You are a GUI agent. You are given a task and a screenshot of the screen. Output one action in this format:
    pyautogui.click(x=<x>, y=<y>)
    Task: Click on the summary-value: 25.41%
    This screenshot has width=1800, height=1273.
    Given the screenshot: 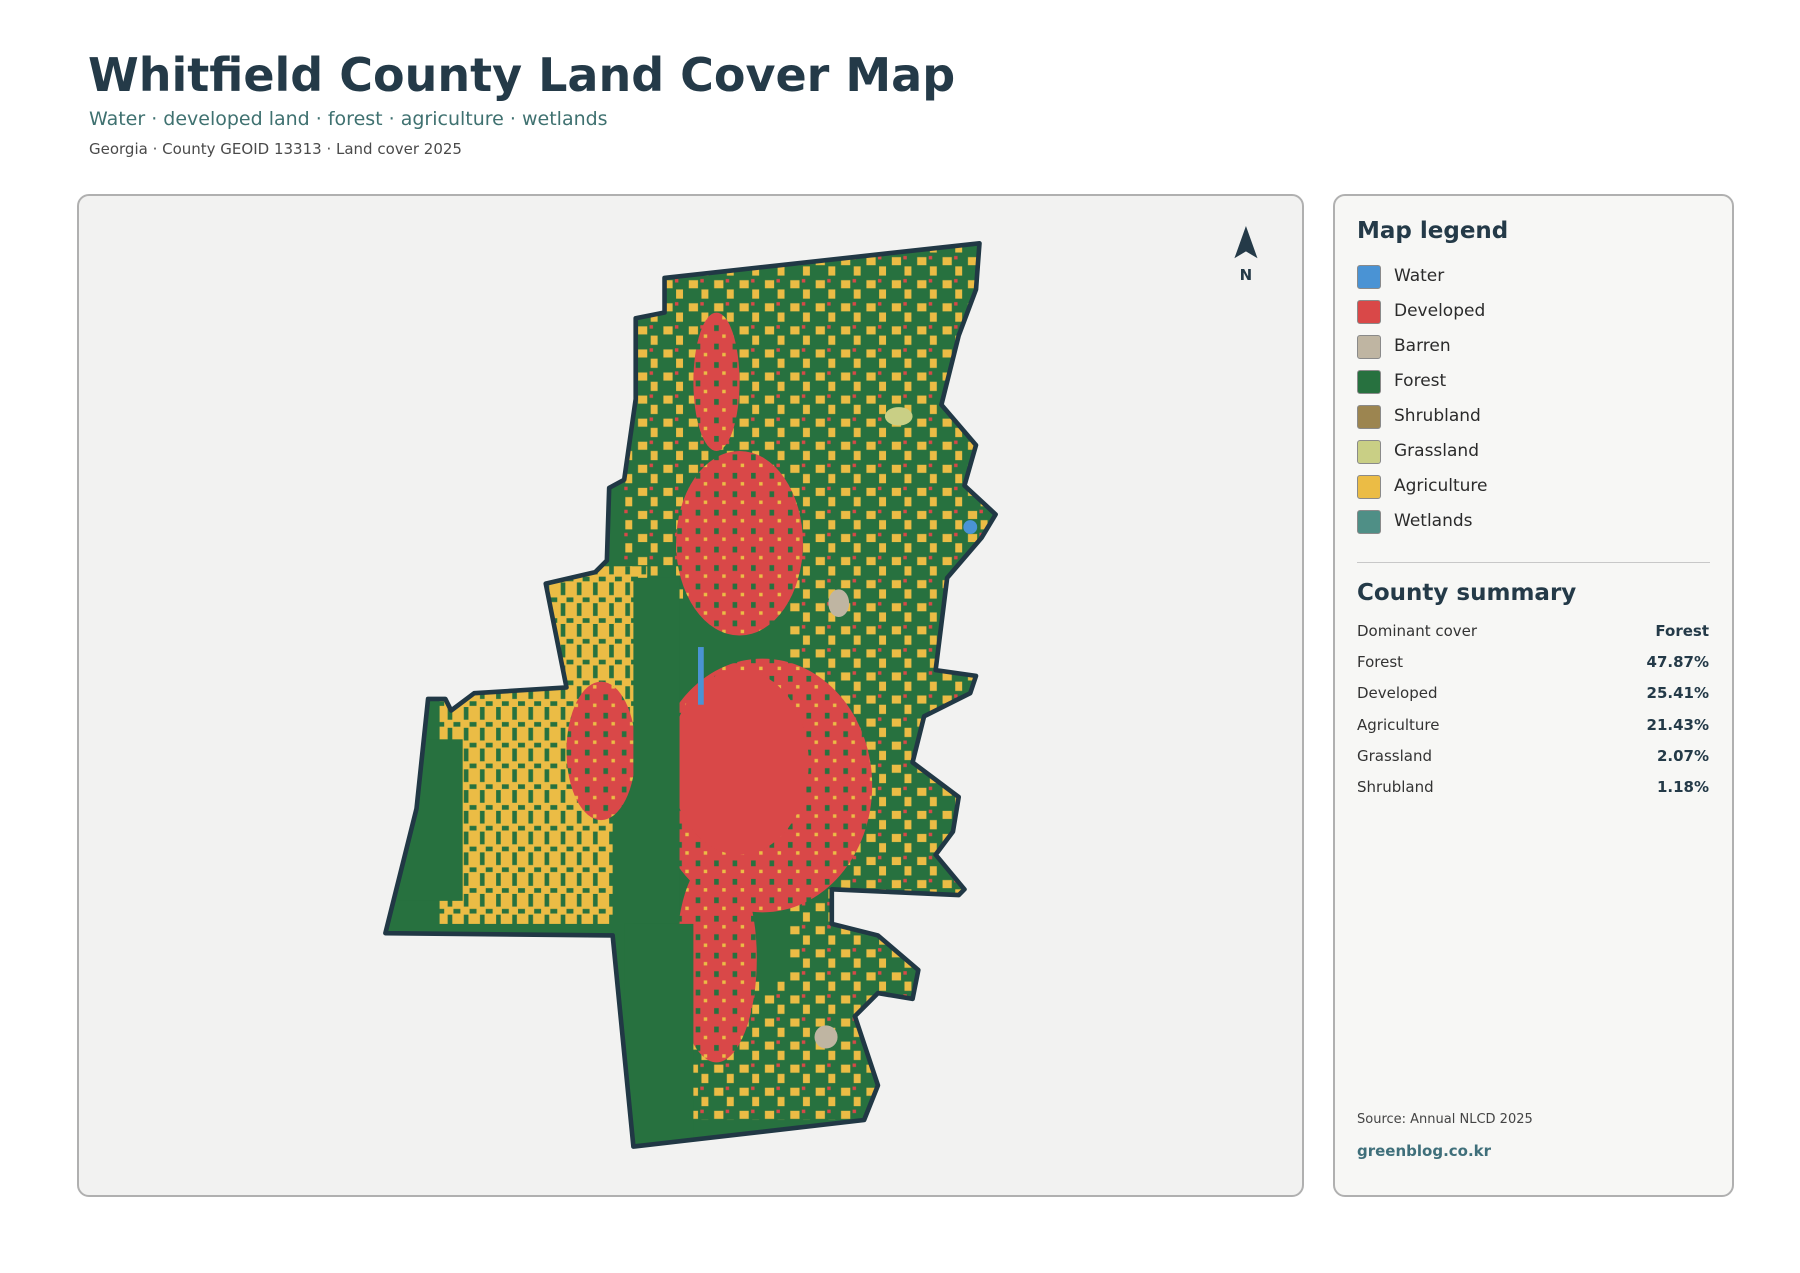 What is the action you would take?
    pyautogui.click(x=1677, y=693)
    